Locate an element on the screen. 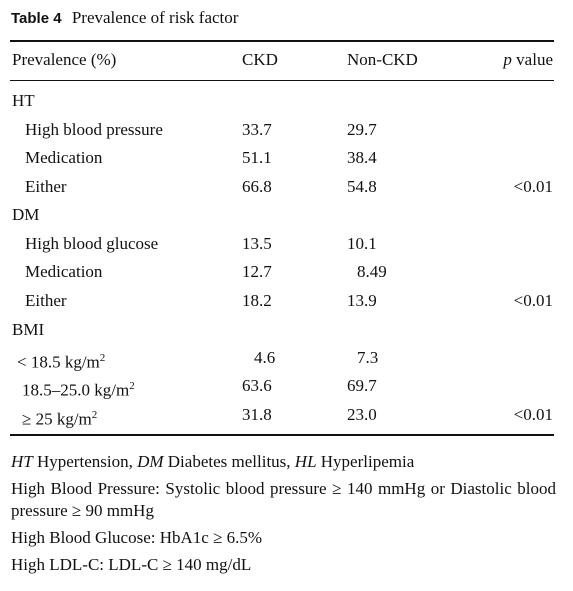 The image size is (573, 591). header-ckd: CKD is located at coordinates (260, 59).